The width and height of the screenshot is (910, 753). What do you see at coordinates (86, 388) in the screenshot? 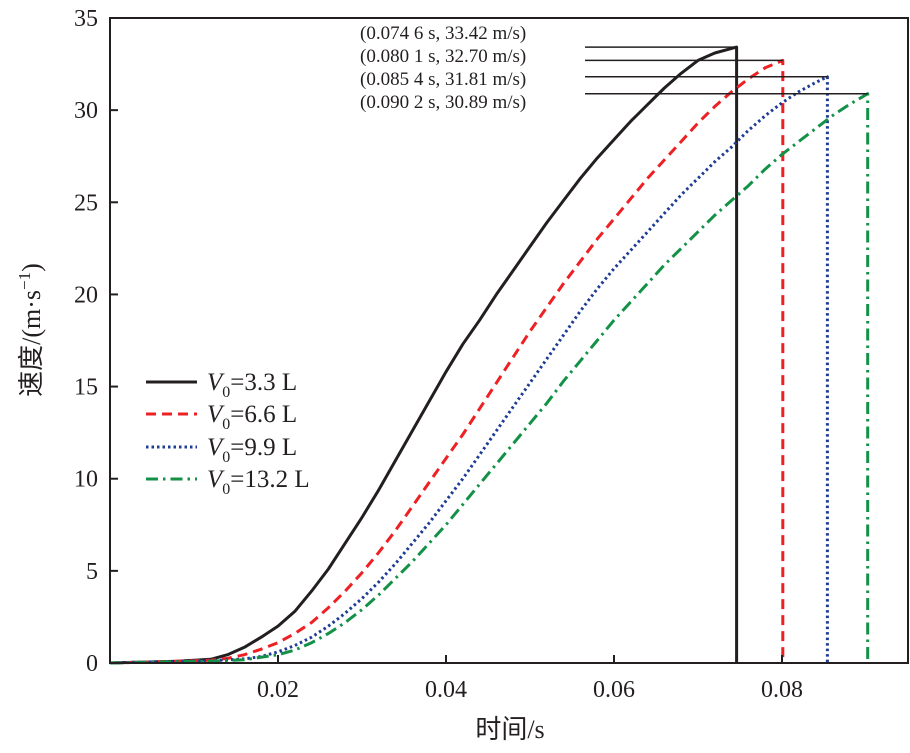
I see `y-tick-label: 15` at bounding box center [86, 388].